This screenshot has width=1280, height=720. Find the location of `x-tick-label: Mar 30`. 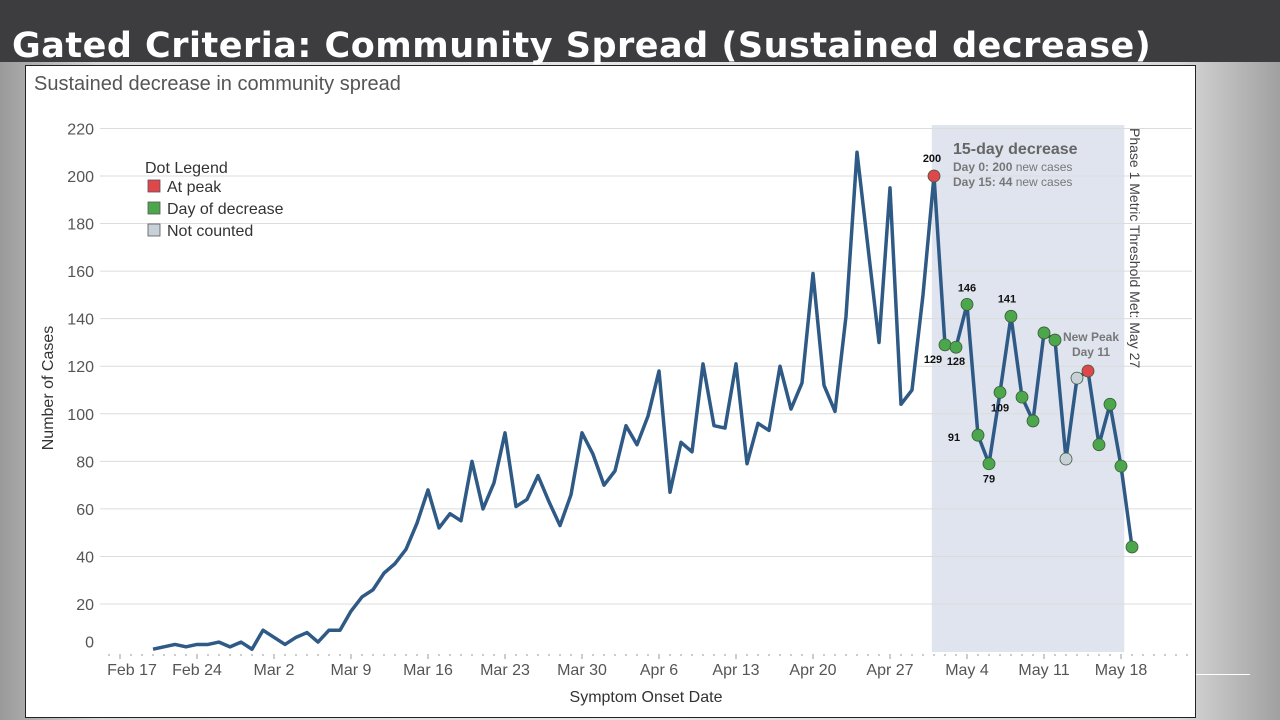

x-tick-label: Mar 30 is located at coordinates (582, 670).